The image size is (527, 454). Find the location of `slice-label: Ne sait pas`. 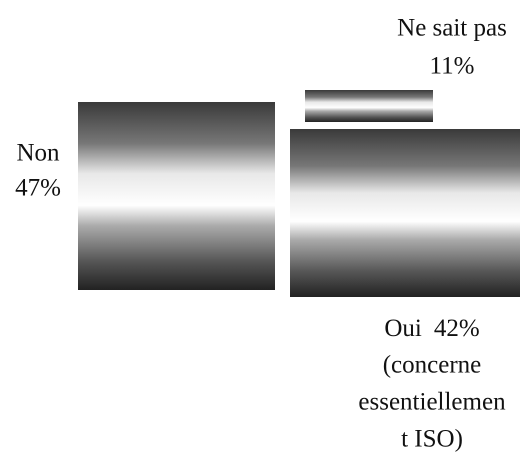

slice-label: Ne sait pas is located at coordinates (452, 28).